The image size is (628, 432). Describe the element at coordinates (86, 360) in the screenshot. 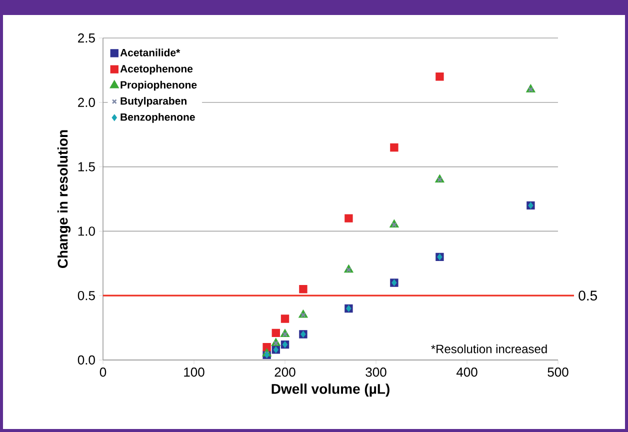

I see `y-tick-label: 0.0` at that location.